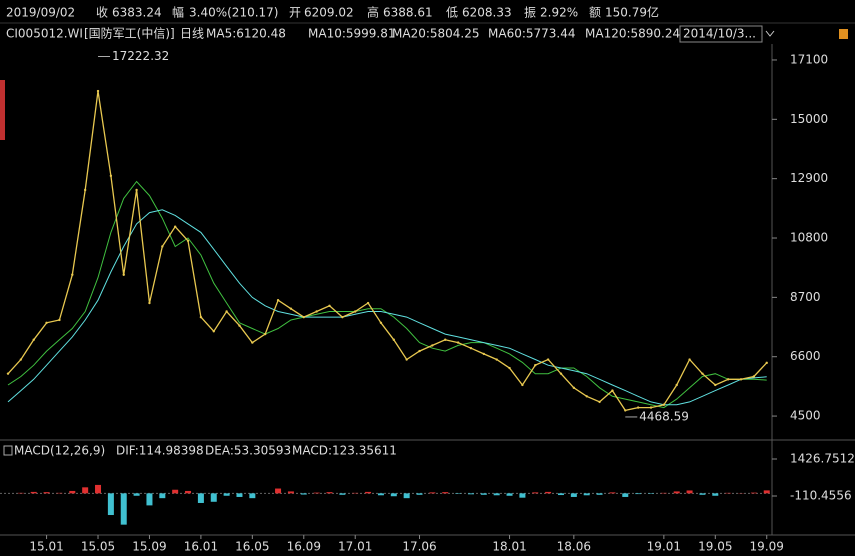 The width and height of the screenshot is (855, 556). Describe the element at coordinates (664, 416) in the screenshot. I see `annotation-label: 4468.59` at that location.